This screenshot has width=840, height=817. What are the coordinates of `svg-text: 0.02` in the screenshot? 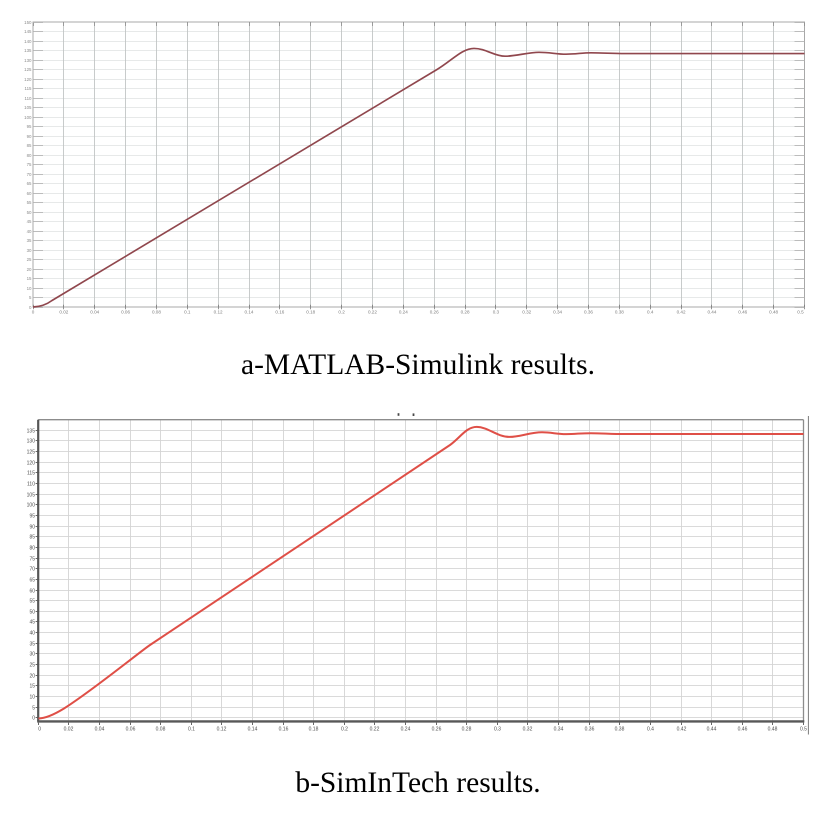 It's located at (63, 312).